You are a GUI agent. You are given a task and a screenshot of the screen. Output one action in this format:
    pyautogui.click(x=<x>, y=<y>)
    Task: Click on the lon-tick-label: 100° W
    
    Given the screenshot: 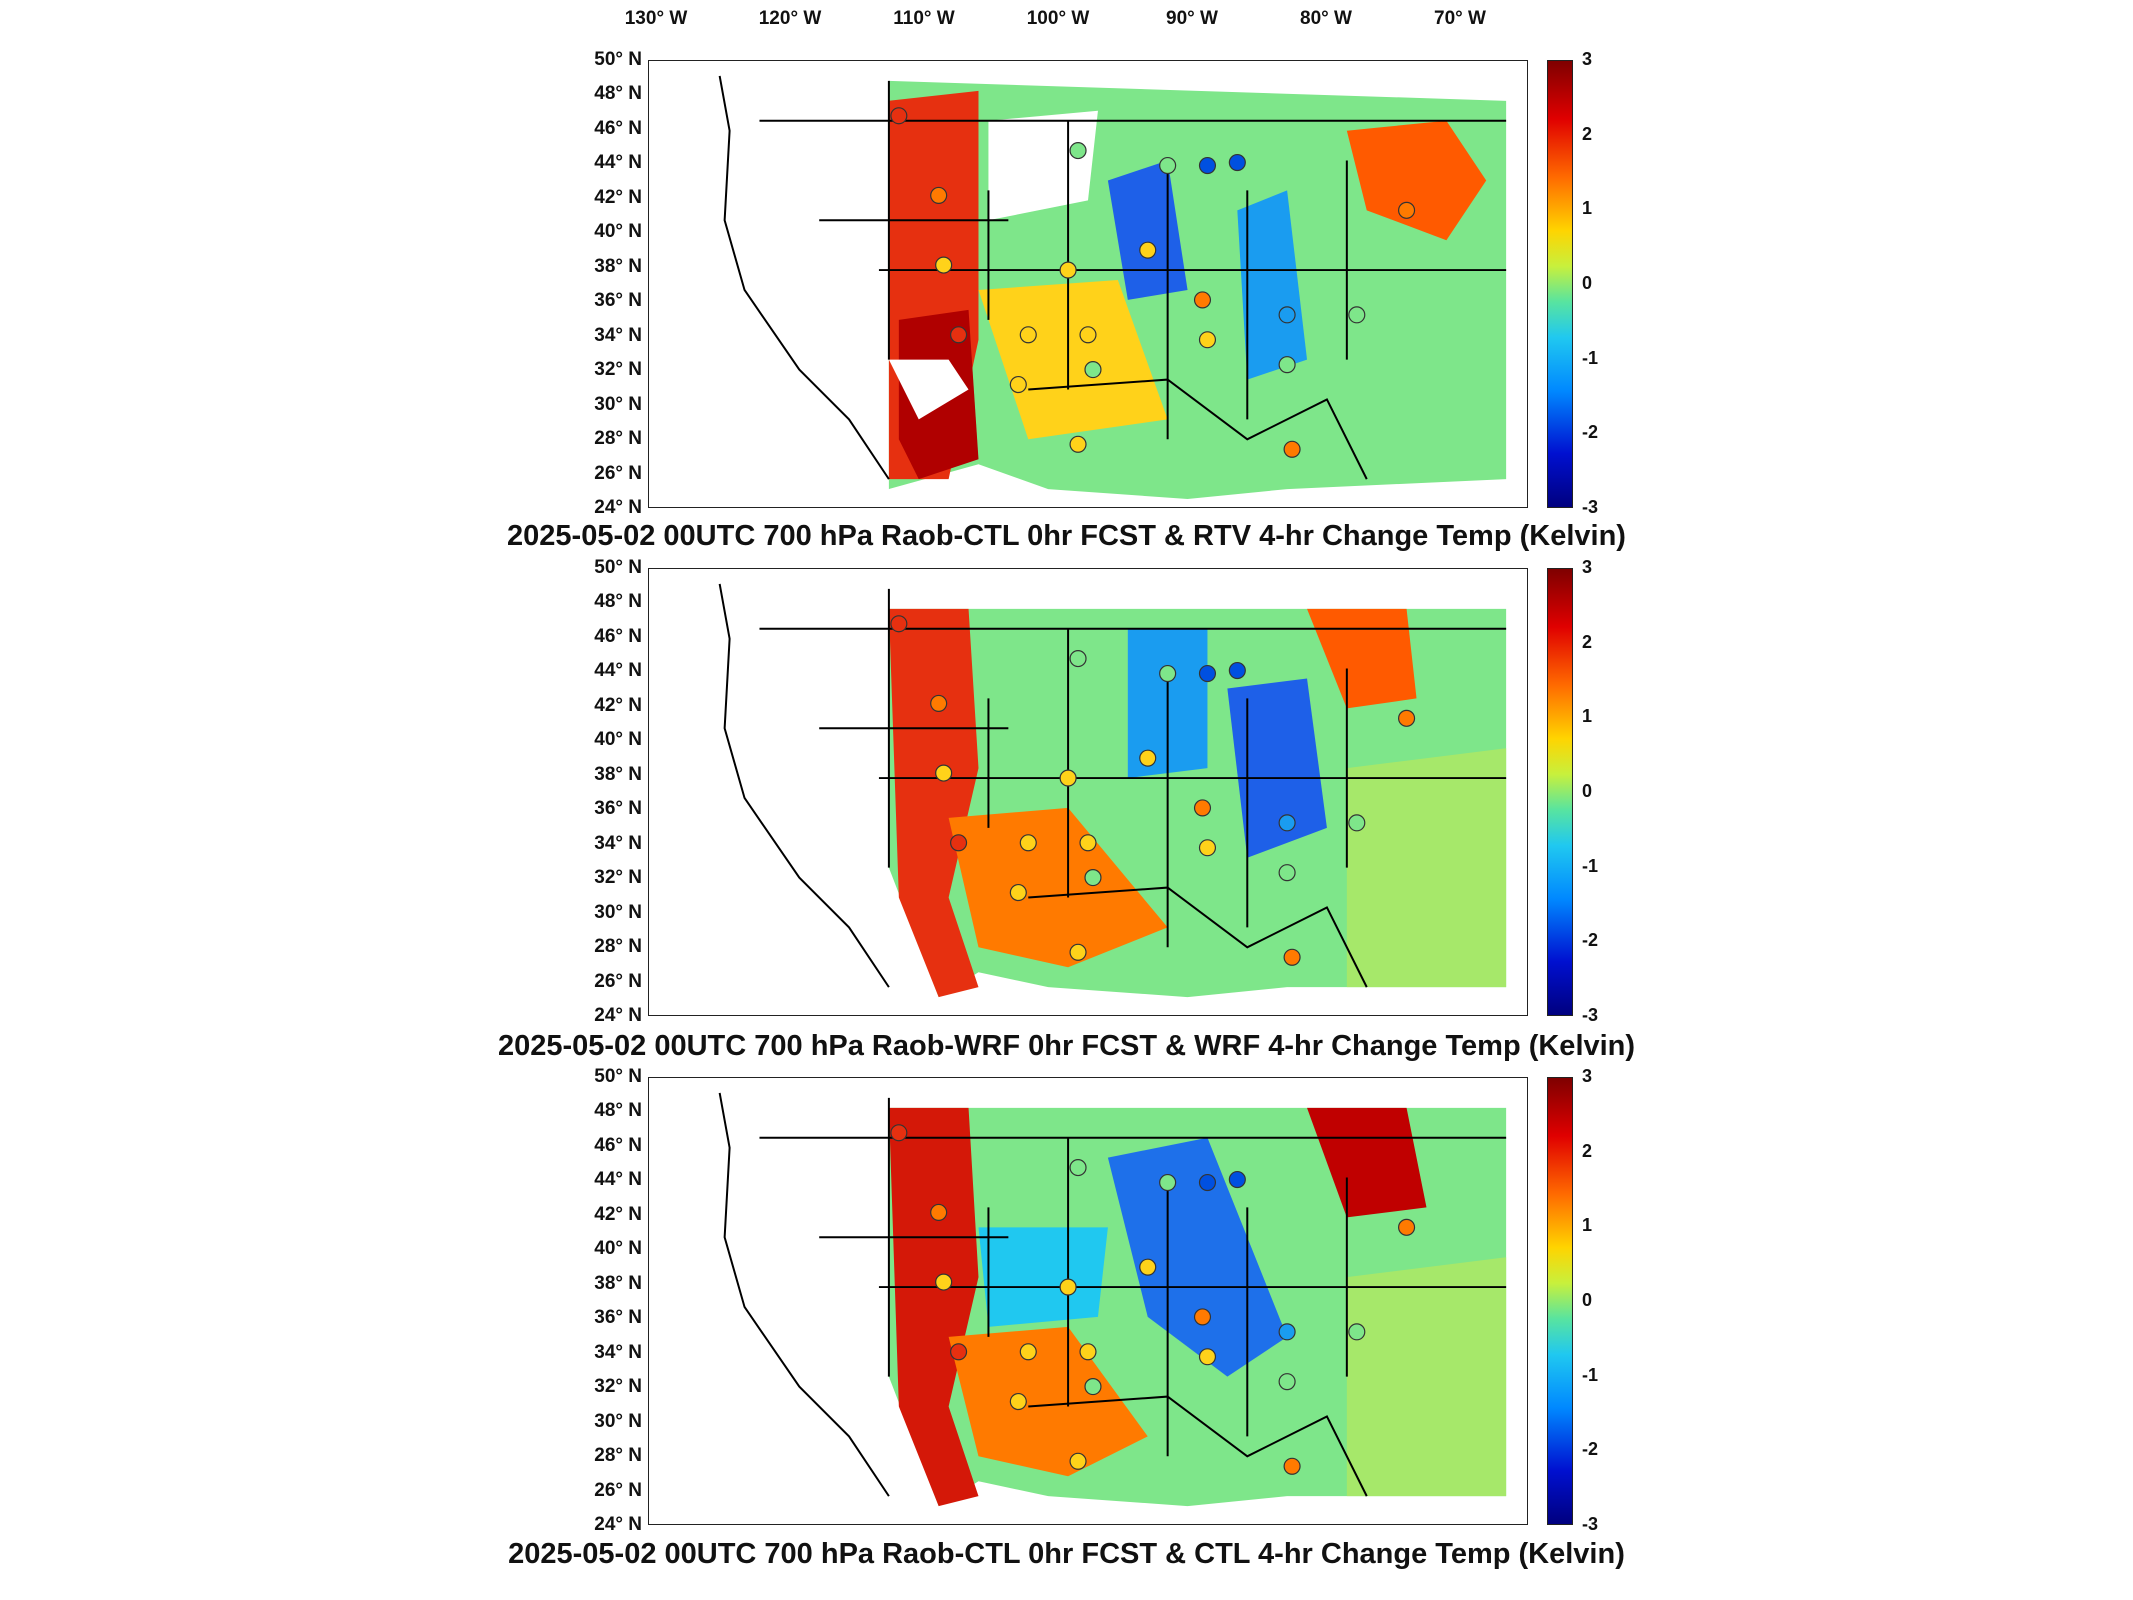 What is the action you would take?
    pyautogui.click(x=1058, y=18)
    